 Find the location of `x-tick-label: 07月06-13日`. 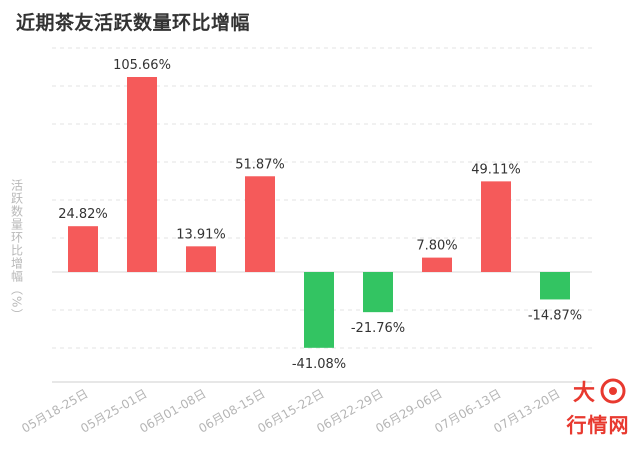

x-tick-label: 07月06-13日 is located at coordinates (467, 410).